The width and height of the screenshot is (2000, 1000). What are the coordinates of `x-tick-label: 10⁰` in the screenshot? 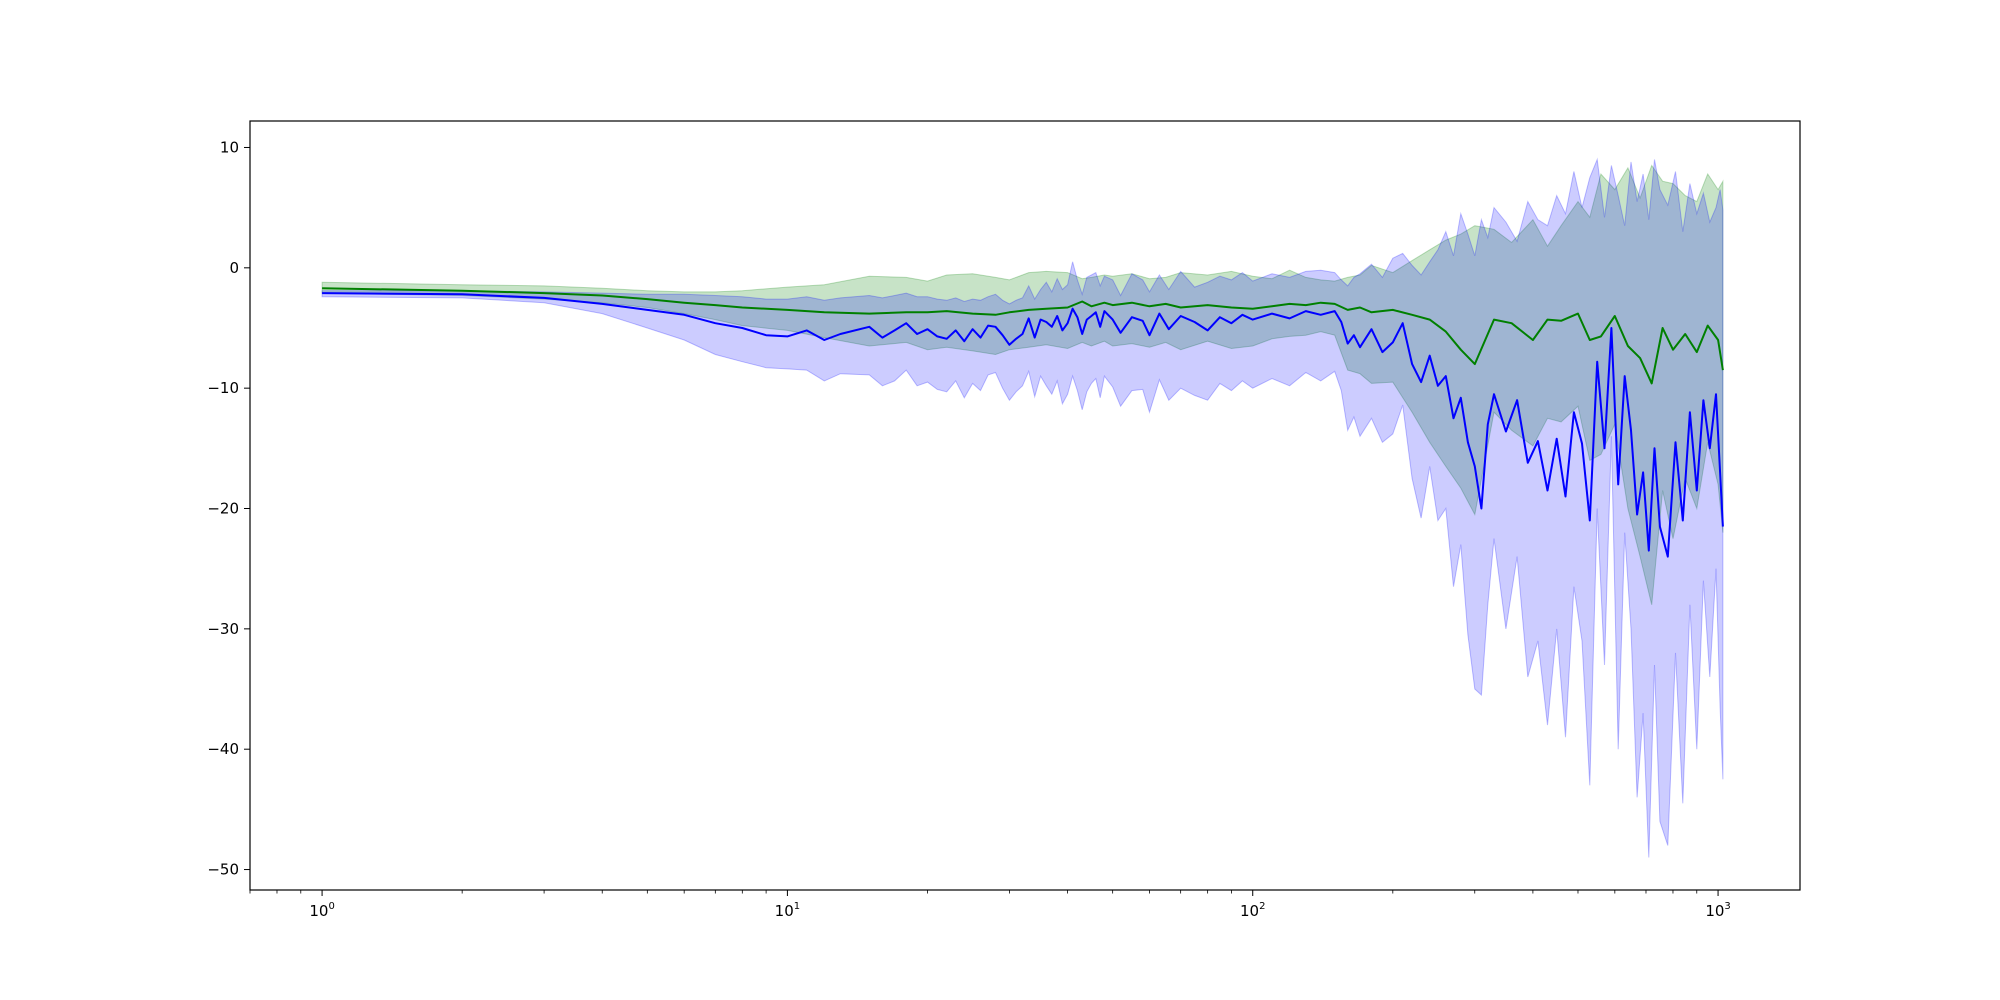 It's located at (321, 910).